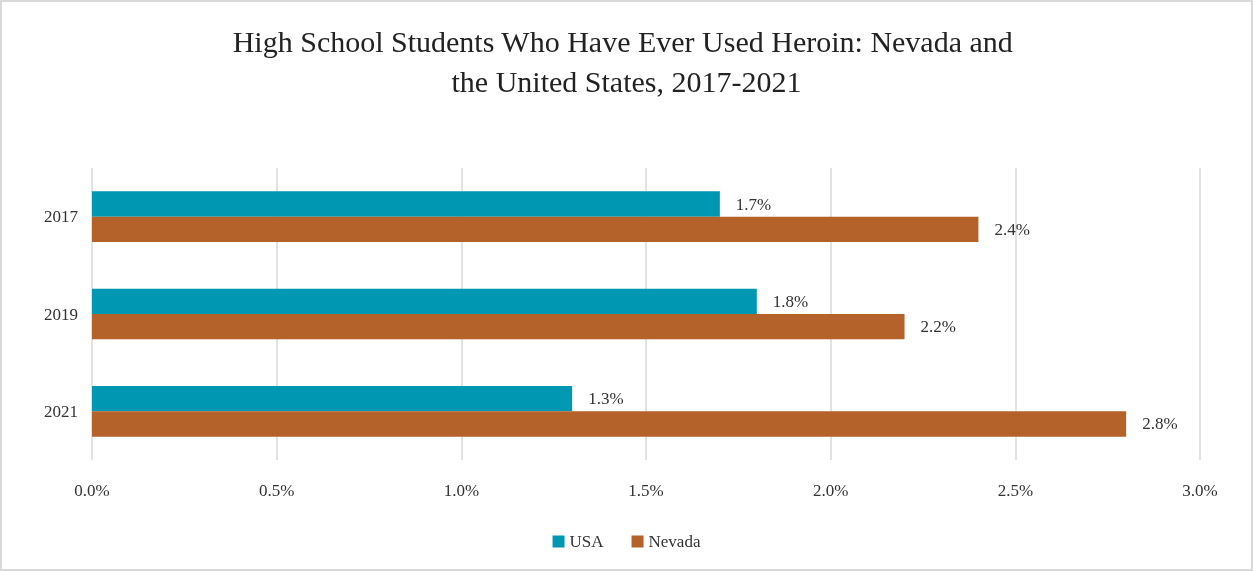  I want to click on x-tick-label: 1.0%, so click(461, 490).